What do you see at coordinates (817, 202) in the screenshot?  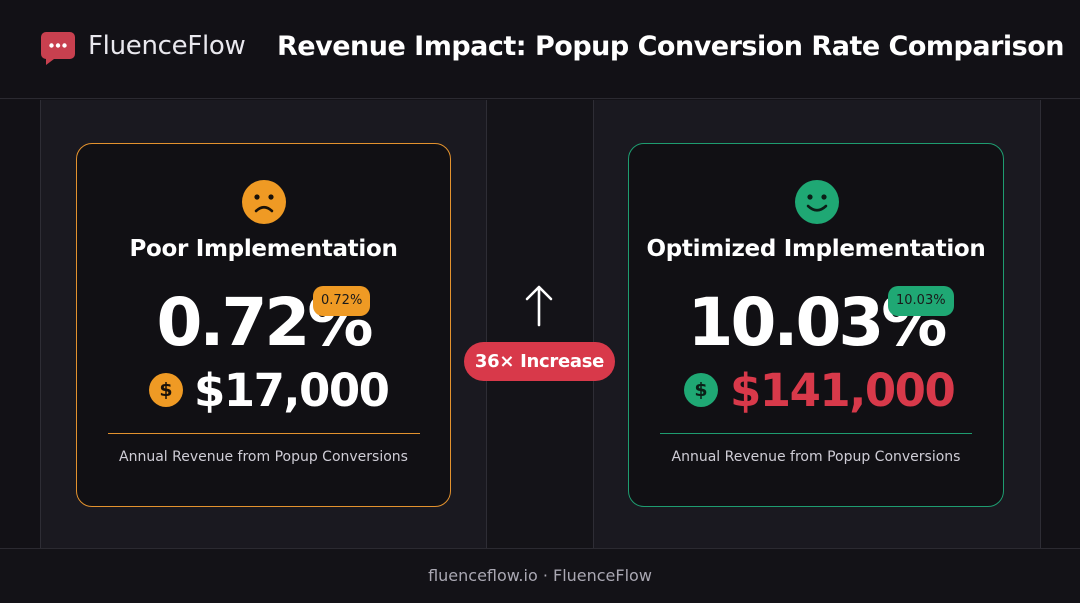 I see `happy-face-icon` at bounding box center [817, 202].